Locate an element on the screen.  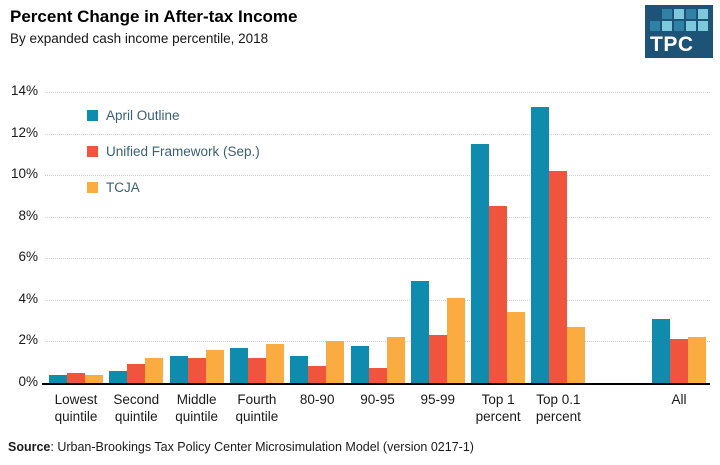
bar-group-second-quintile is located at coordinates (136, 370).